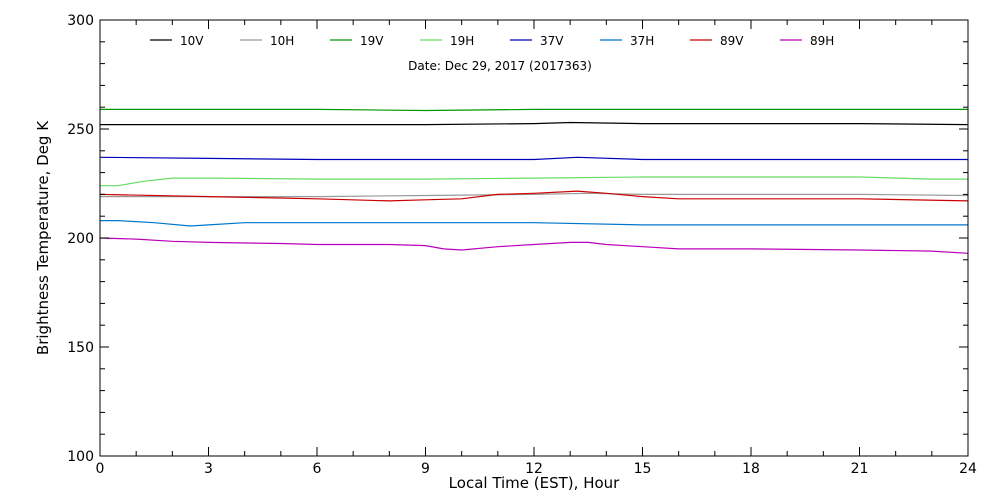  I want to click on y-tick-label: 100, so click(80, 457).